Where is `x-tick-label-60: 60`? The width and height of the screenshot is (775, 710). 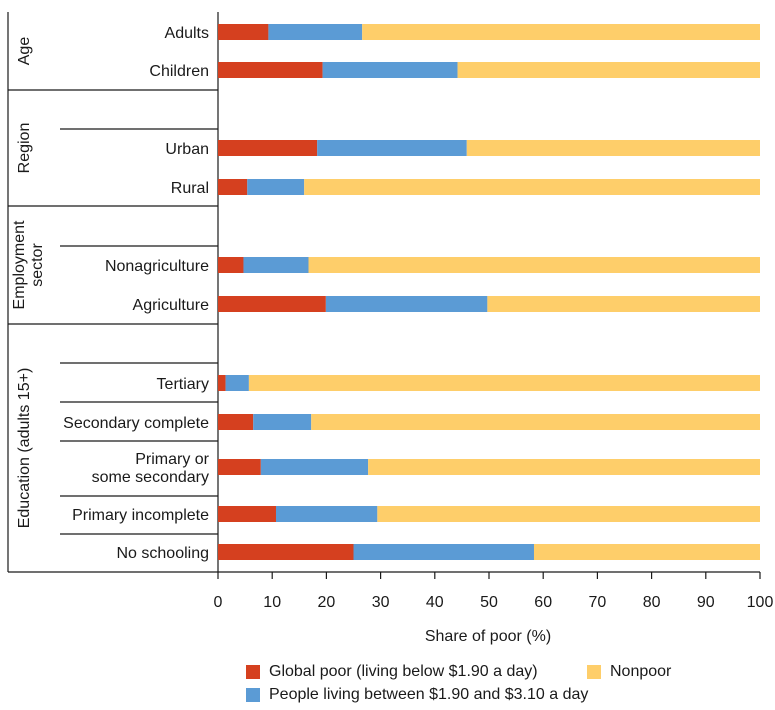 x-tick-label-60: 60 is located at coordinates (543, 602).